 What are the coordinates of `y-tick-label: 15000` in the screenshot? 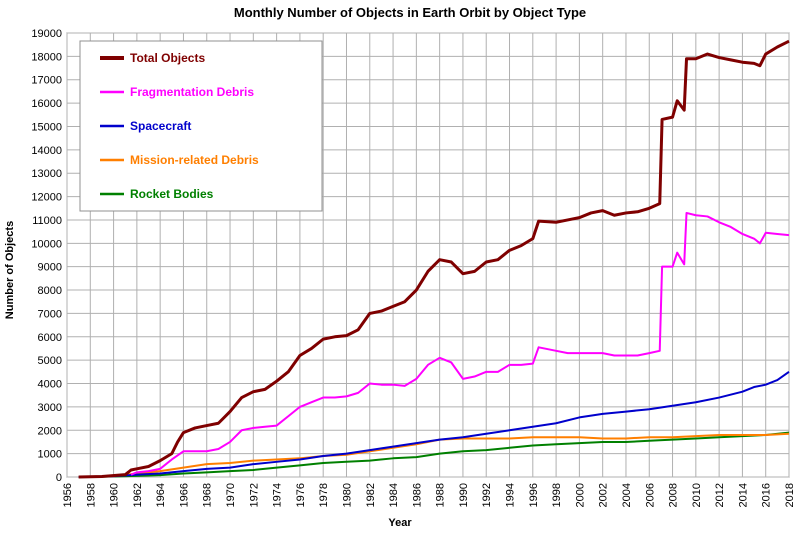 It's located at (46, 127).